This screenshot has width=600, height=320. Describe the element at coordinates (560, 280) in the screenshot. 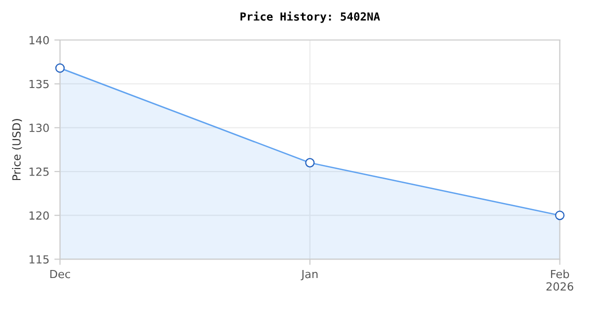

I see `x-tick-label: Feb 2026` at that location.